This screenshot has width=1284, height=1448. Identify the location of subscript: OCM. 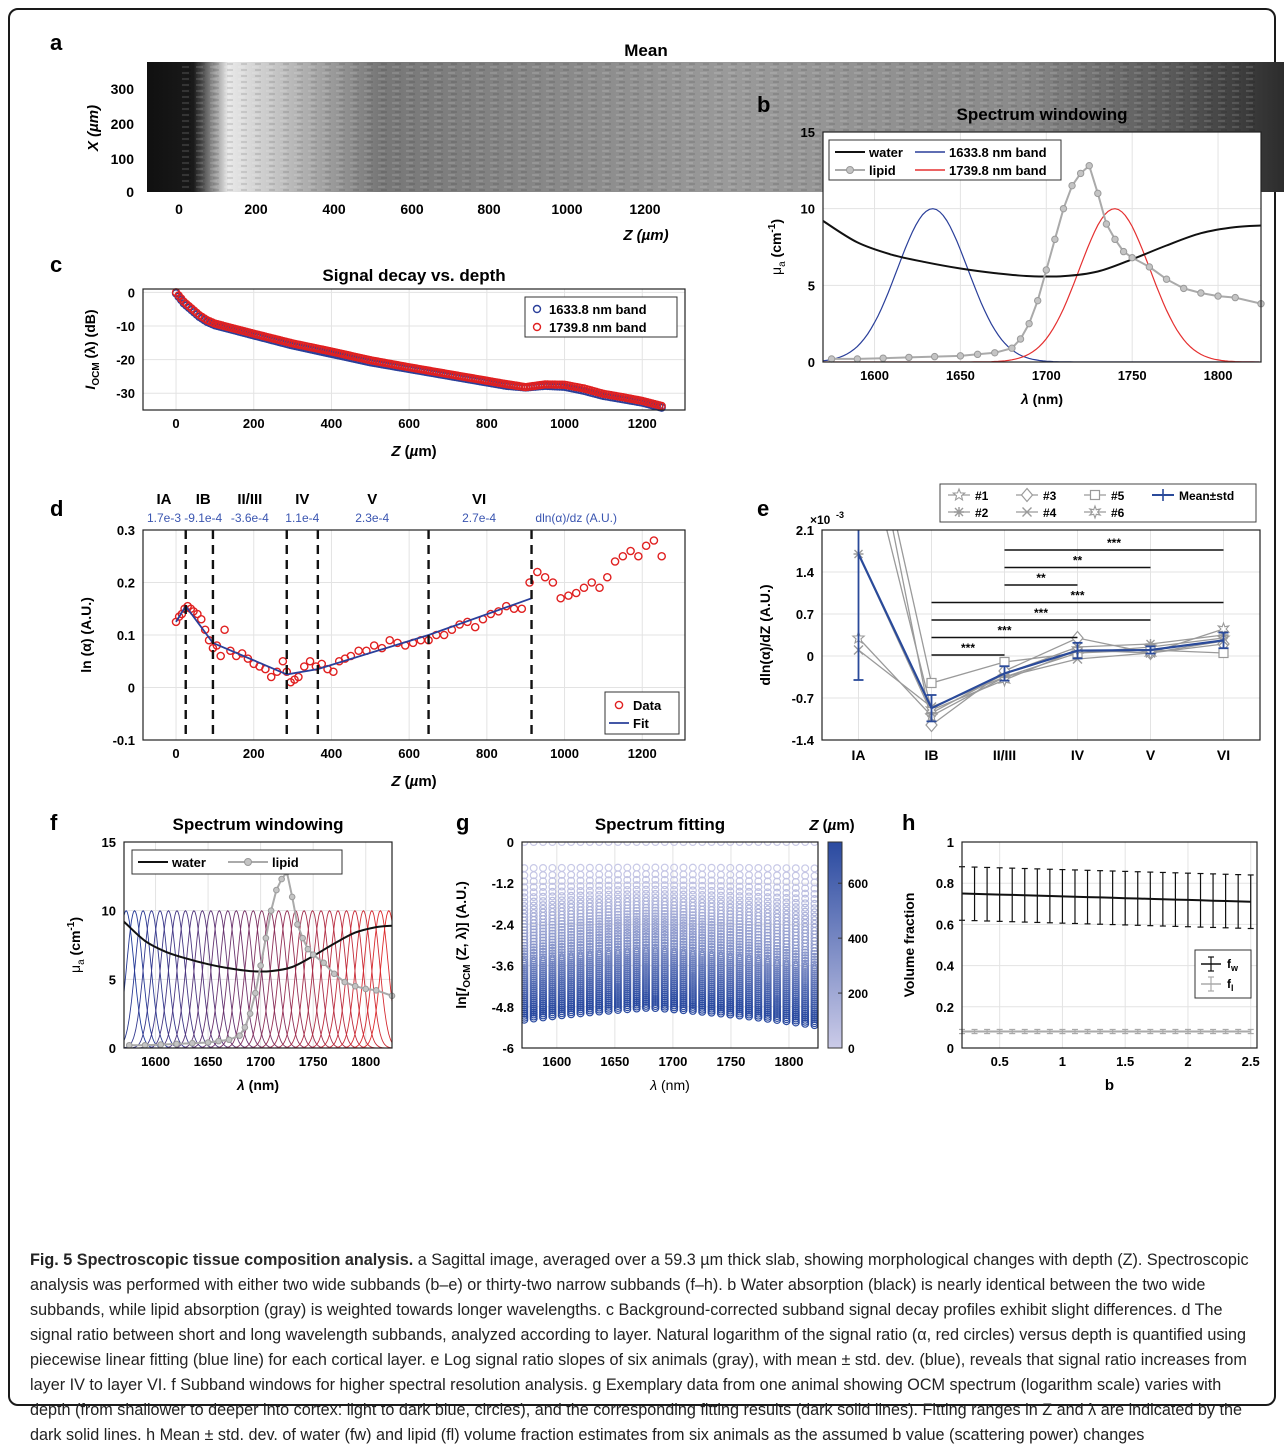
(96, 373).